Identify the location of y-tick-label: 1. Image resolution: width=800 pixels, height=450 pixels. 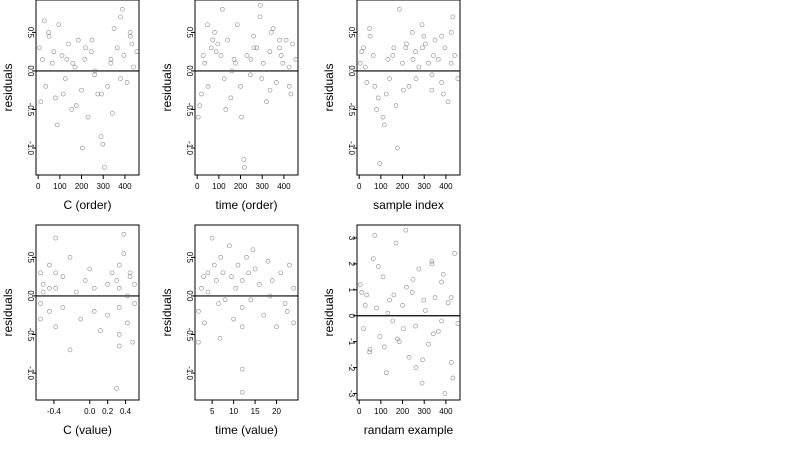
(351, 290).